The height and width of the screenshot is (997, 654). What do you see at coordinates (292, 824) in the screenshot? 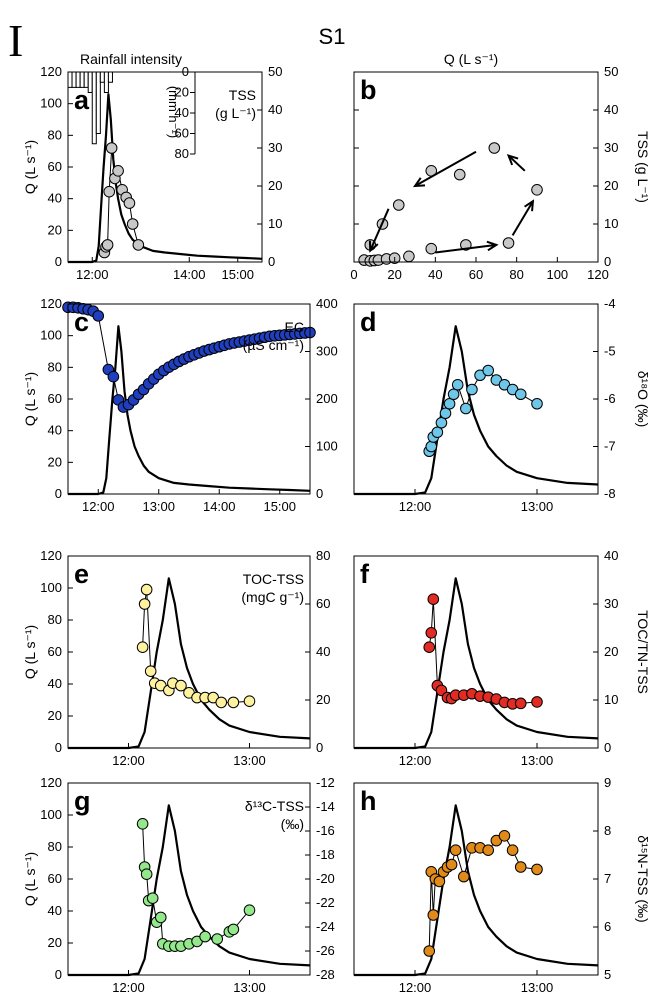
I see `panel-annotation: (‰)` at bounding box center [292, 824].